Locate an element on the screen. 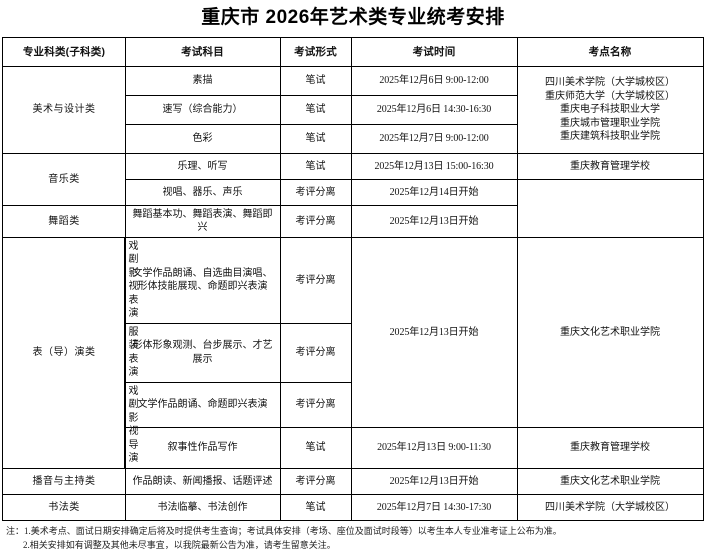 The image size is (706, 553). category-cell-music: 音乐类 is located at coordinates (64, 179).